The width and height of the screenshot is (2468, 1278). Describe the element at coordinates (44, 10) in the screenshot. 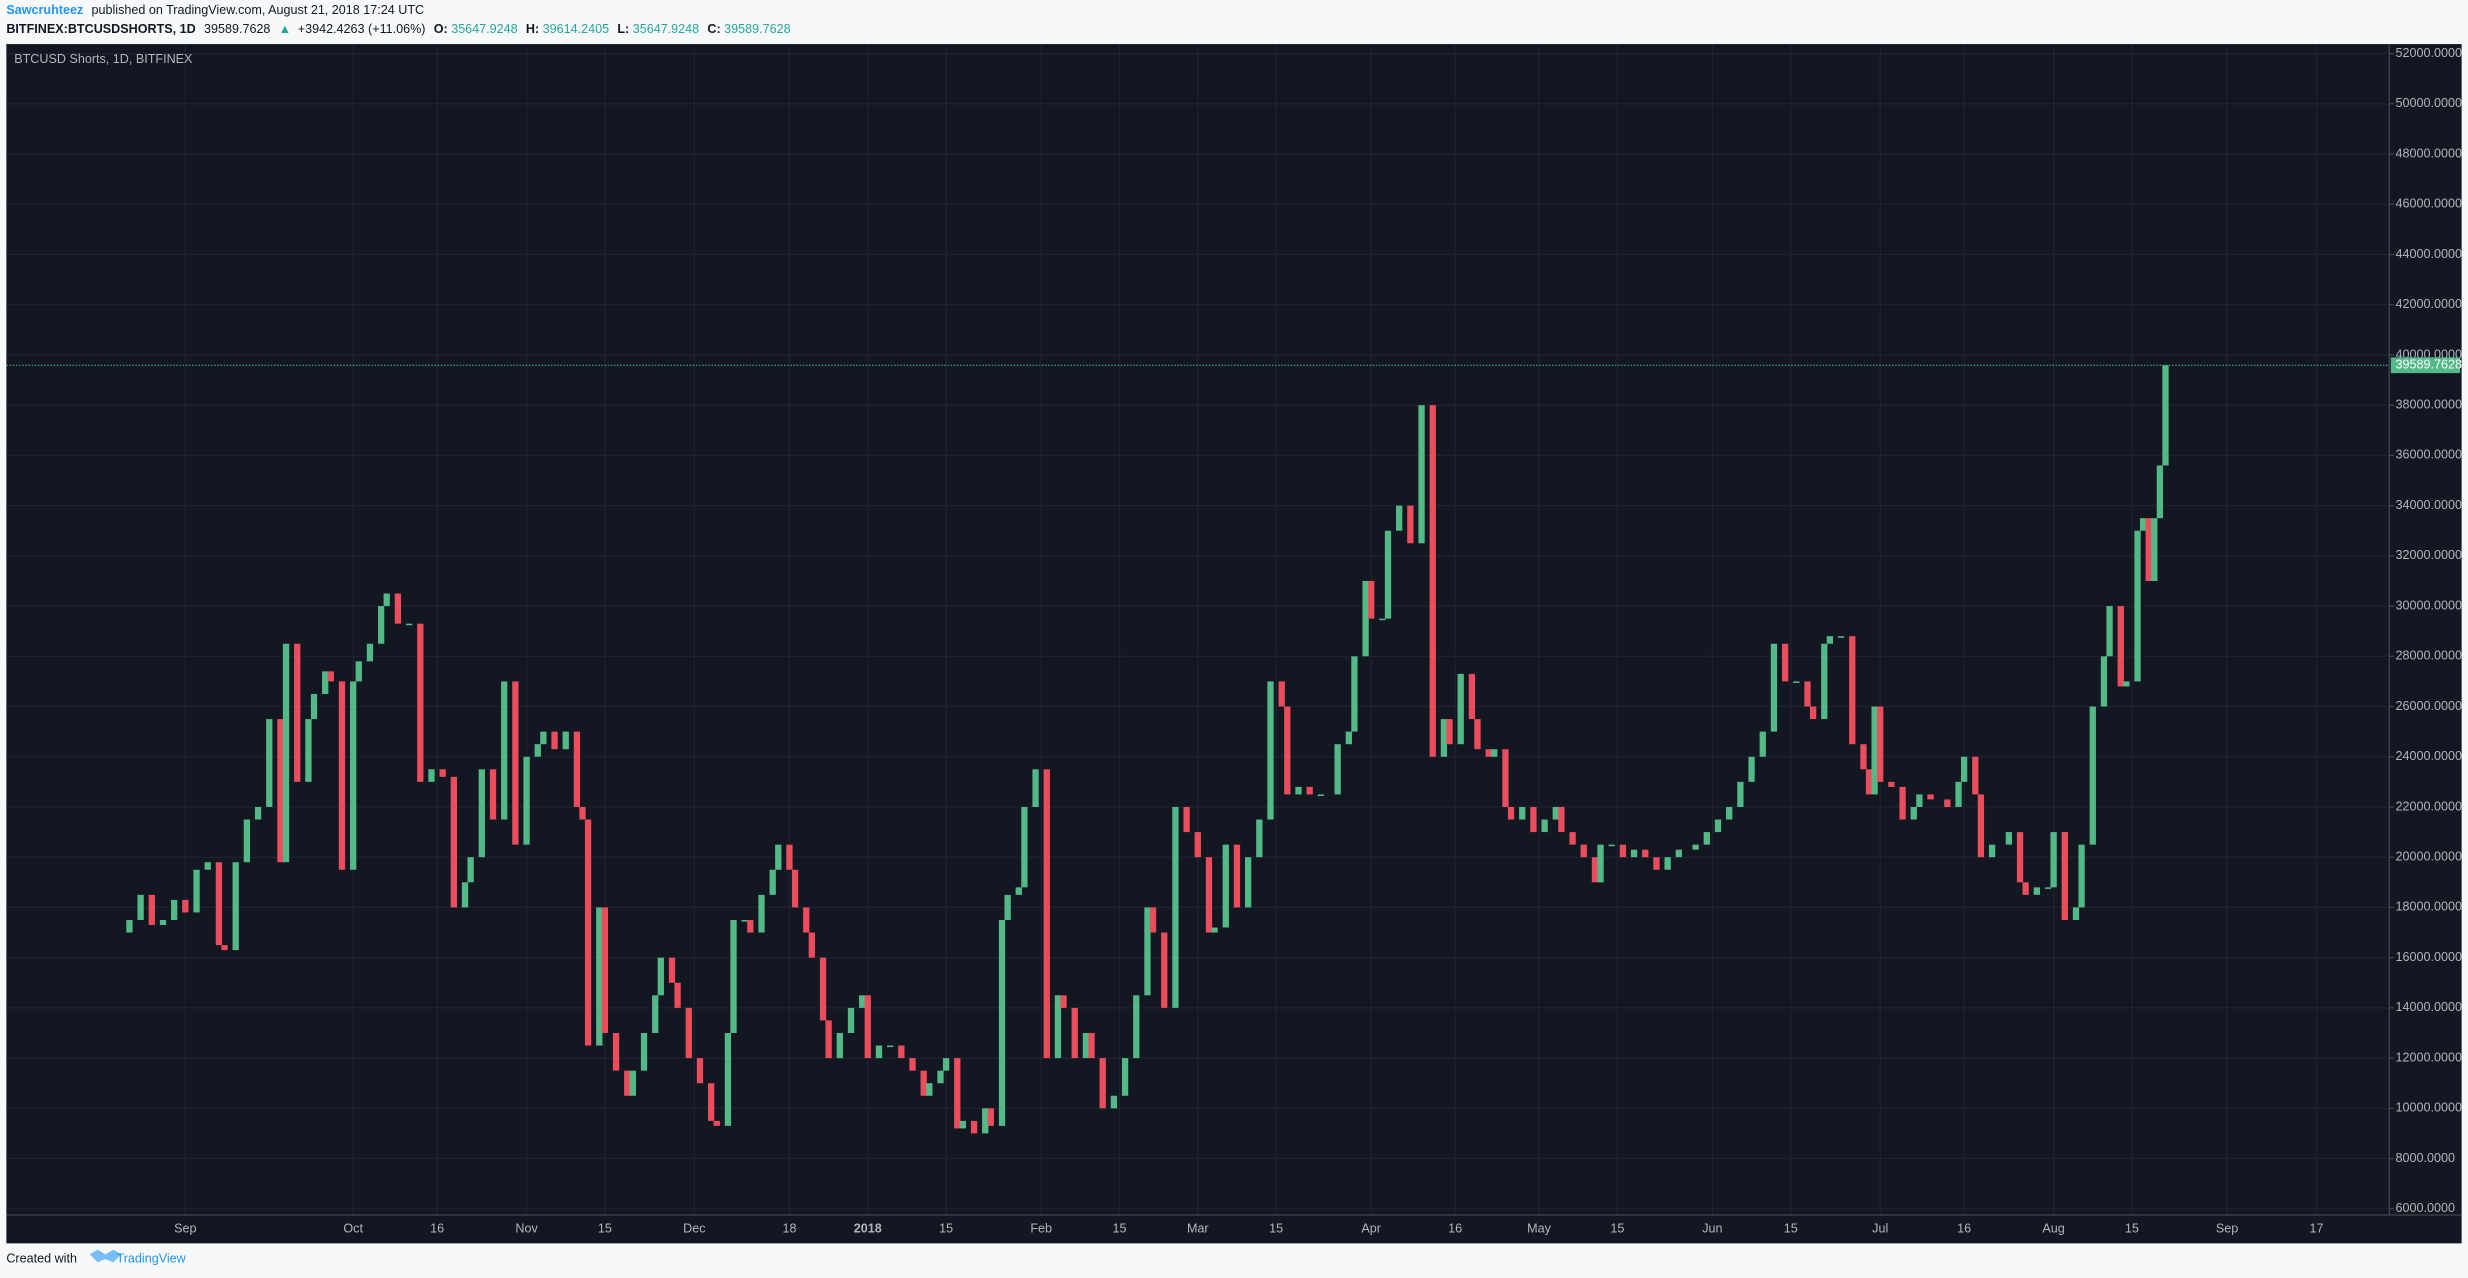

I see `author: Sawcruhteez` at that location.